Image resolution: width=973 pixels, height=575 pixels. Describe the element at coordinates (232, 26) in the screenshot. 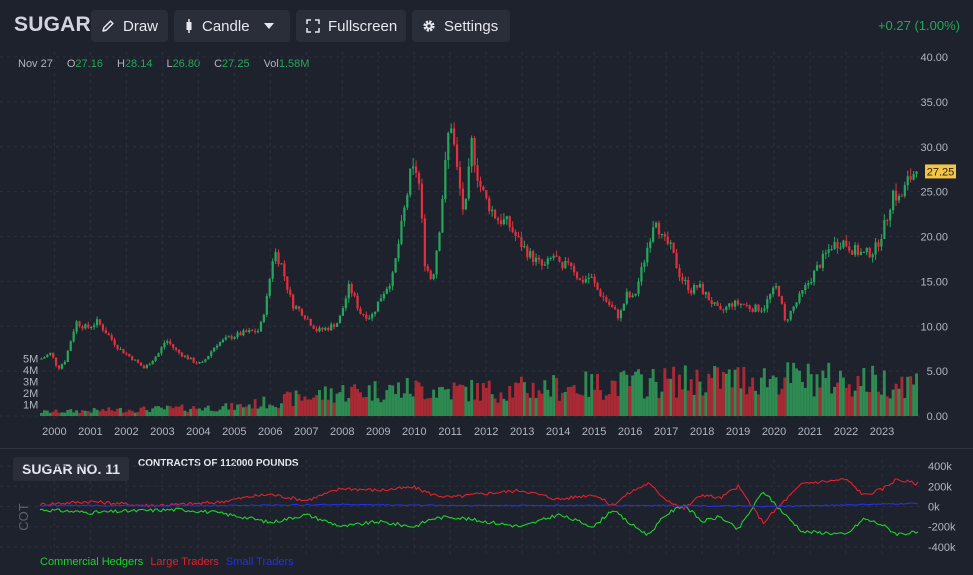

I see `candle-type-button: Candle` at that location.